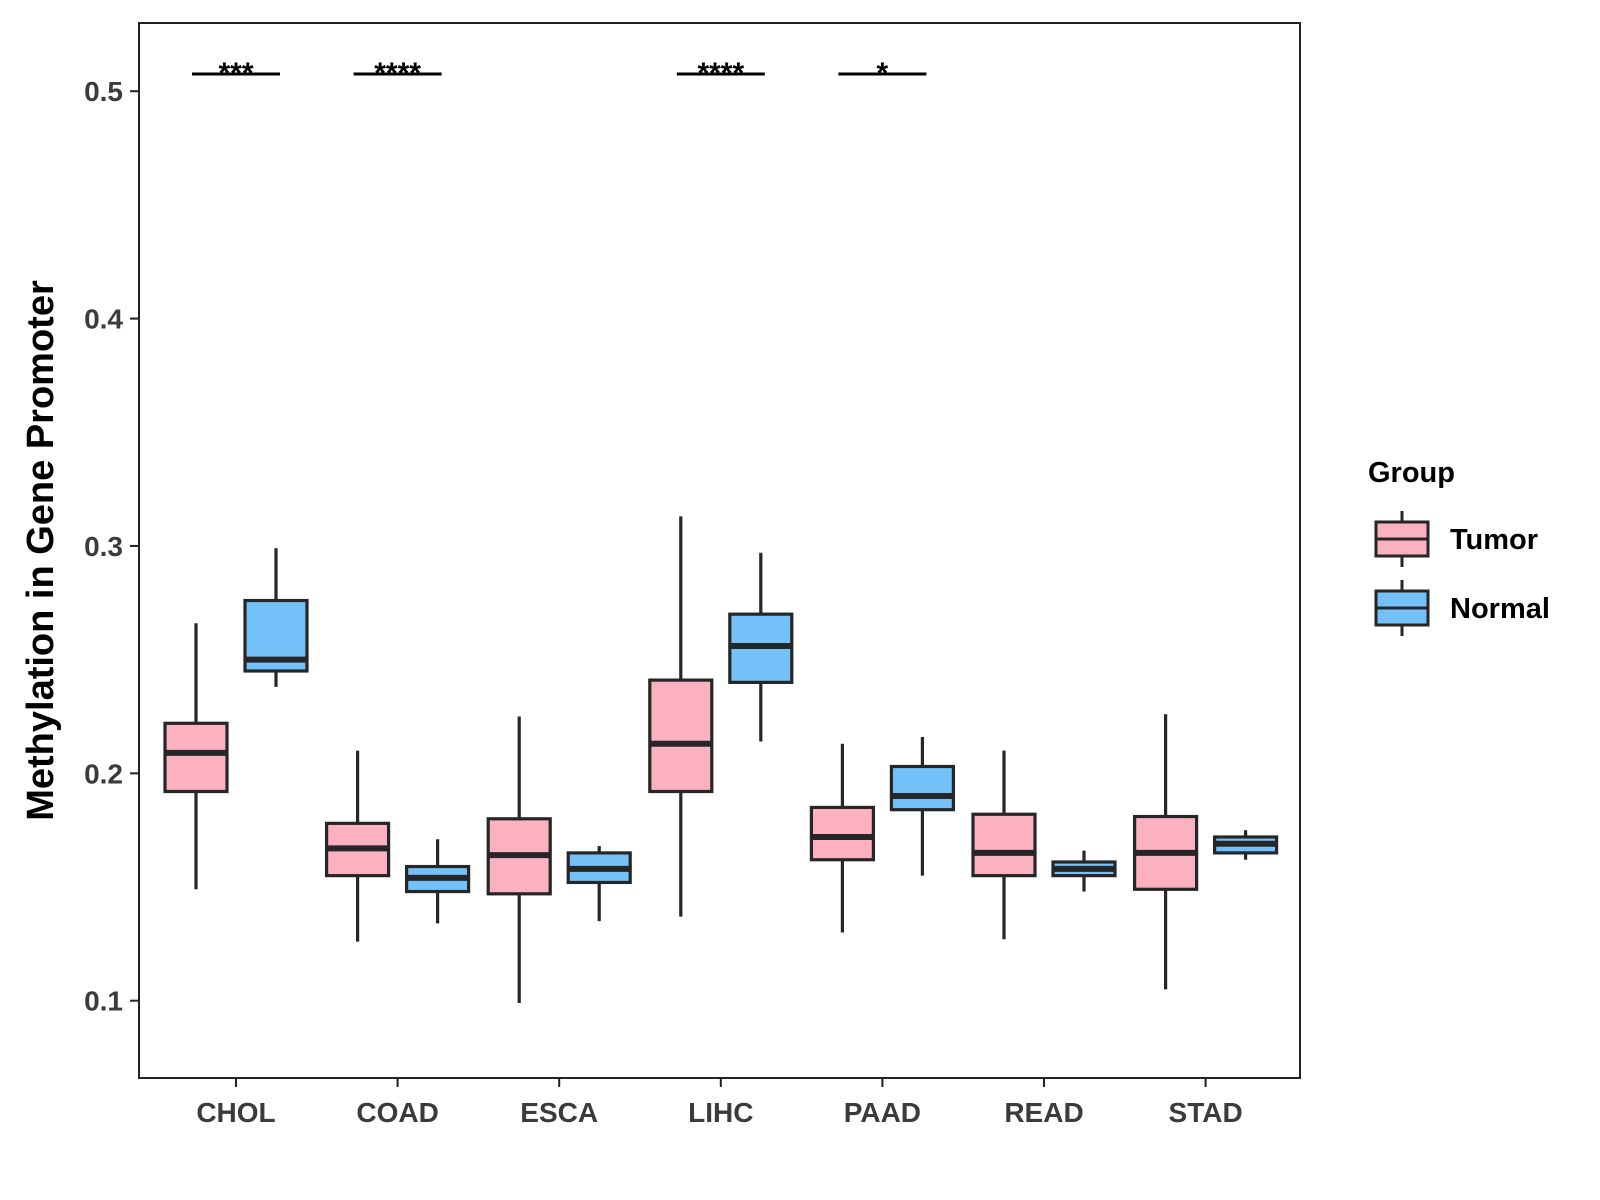 The height and width of the screenshot is (1200, 1600). What do you see at coordinates (235, 1112) in the screenshot?
I see `x-tick-label-chol: CHOL` at bounding box center [235, 1112].